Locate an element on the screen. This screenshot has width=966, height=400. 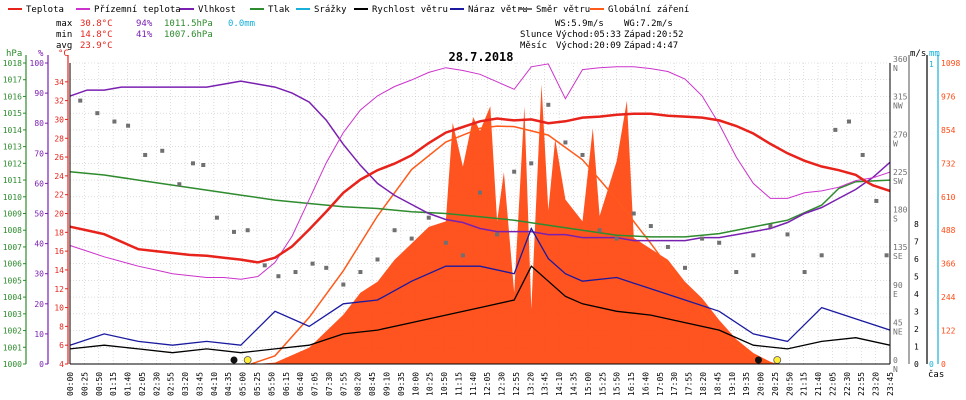
x-tick-label: 08:20 is located at coordinates (358, 384).